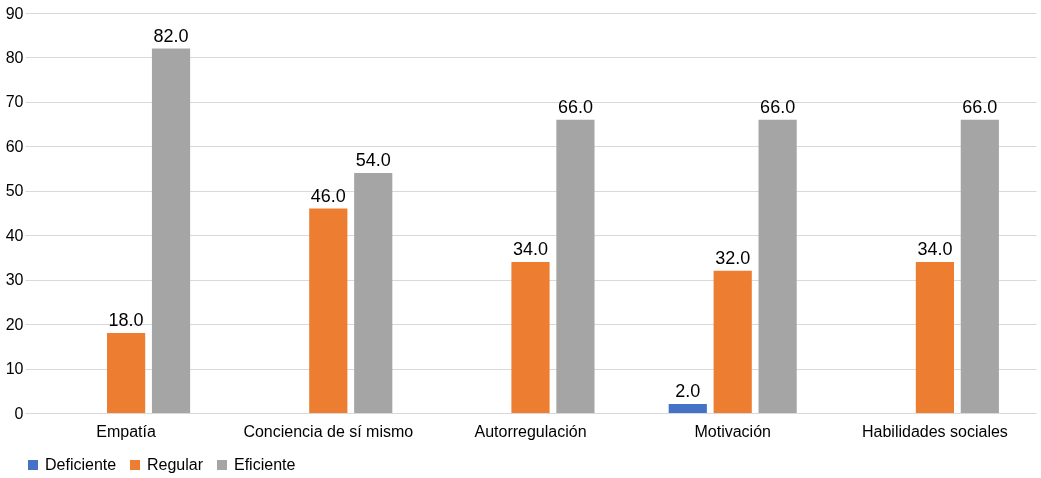  What do you see at coordinates (19, 413) in the screenshot?
I see `y-tick-label: 0` at bounding box center [19, 413].